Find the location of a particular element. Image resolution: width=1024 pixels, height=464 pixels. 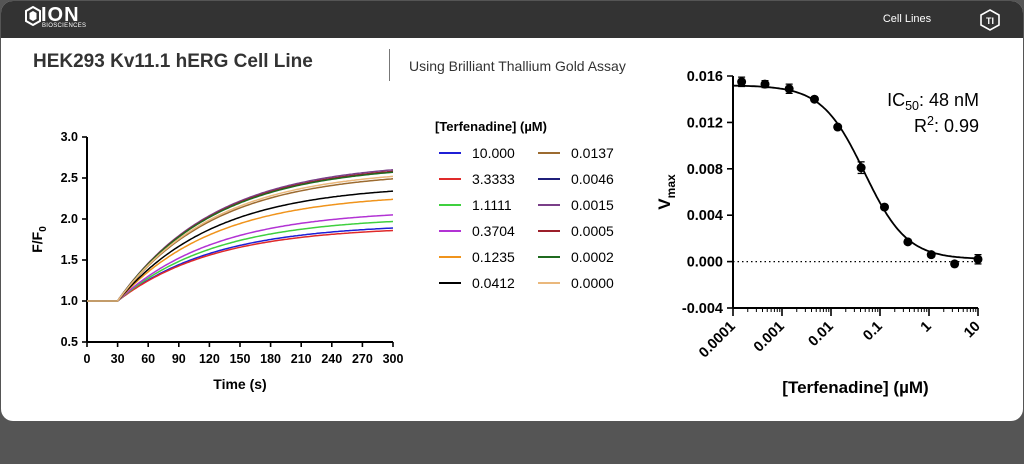

y-tick-label: 2.5 is located at coordinates (69, 178).